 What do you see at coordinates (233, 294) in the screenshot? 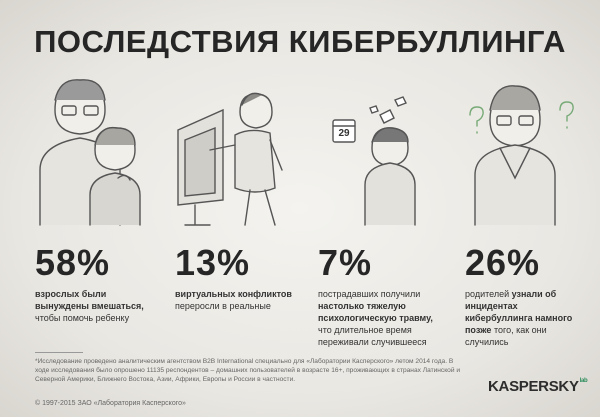
I see `stat-text: виртуальных конфликтов` at bounding box center [233, 294].